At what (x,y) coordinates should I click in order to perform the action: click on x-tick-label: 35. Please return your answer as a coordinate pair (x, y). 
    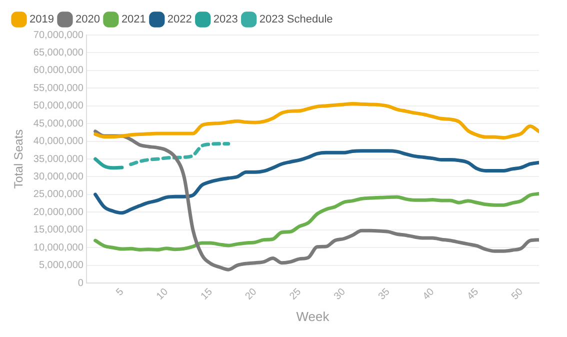
    Looking at the image, I should click on (384, 294).